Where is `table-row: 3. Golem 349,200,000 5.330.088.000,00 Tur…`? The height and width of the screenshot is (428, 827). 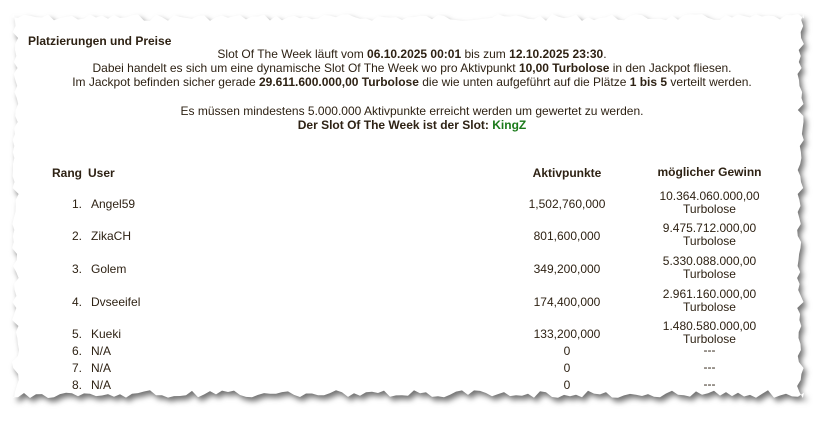
table-row: 3. Golem 349,200,000 5.330.088.000,00 Tur… is located at coordinates (408, 268).